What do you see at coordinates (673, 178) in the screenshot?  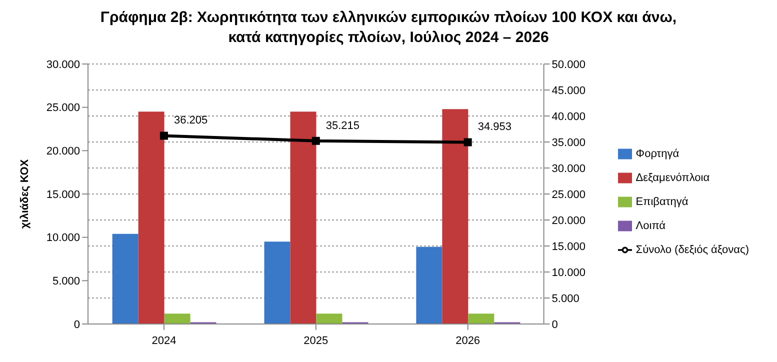 I see `legend-label: Δεξαμενόπλοια` at bounding box center [673, 178].